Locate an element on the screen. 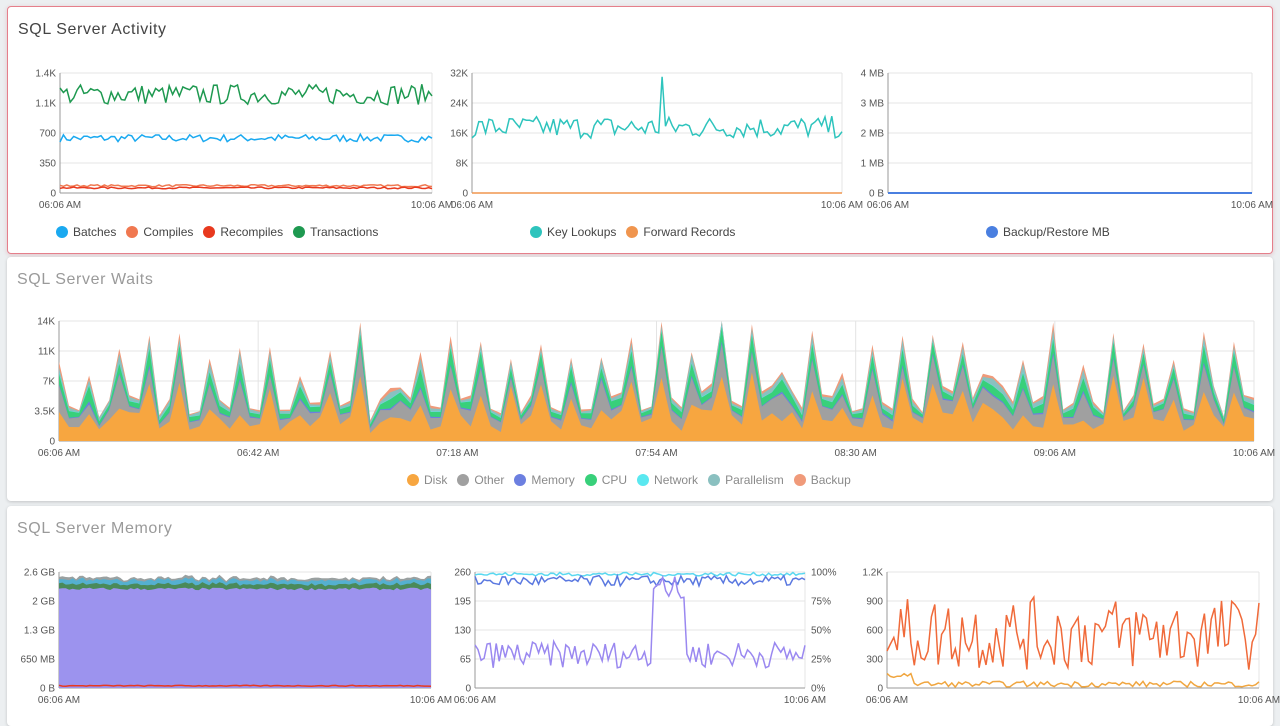 The image size is (1280, 726). memory-line-red is located at coordinates (245, 685).